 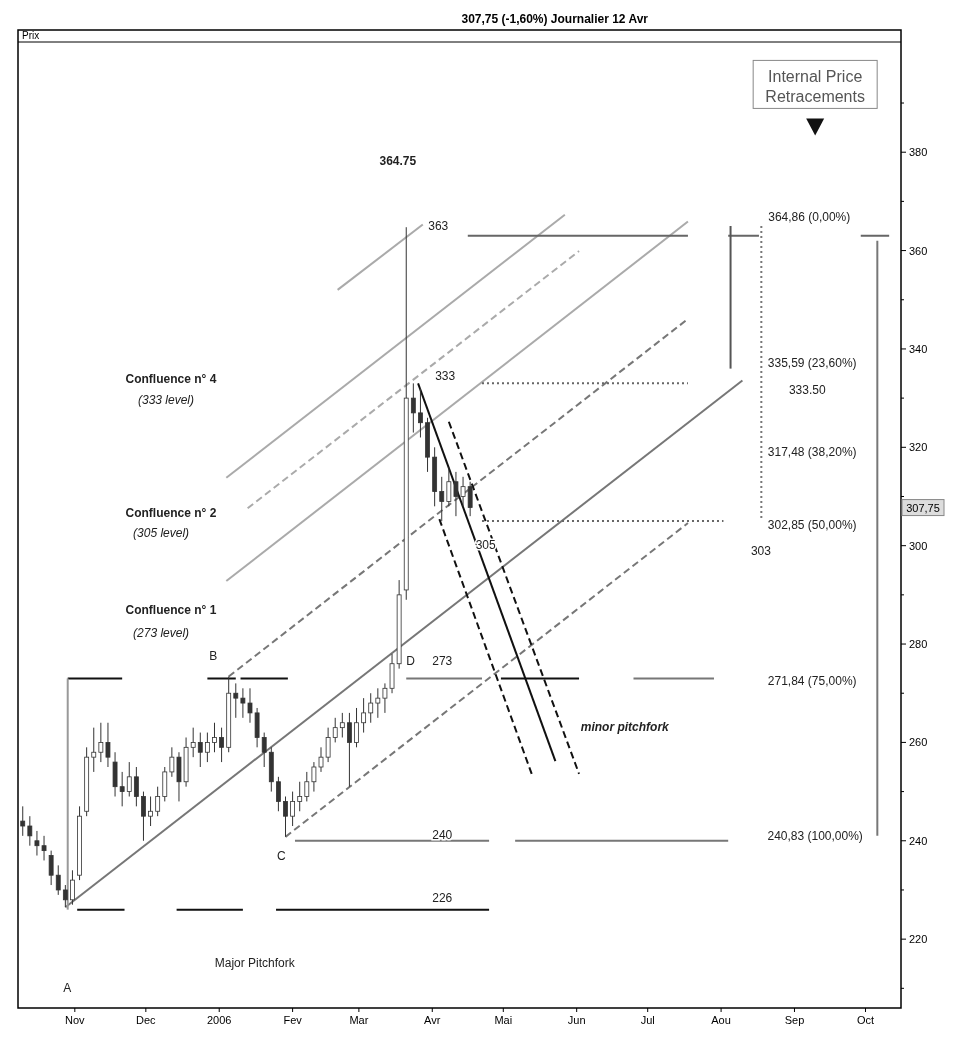 What do you see at coordinates (213, 656) in the screenshot?
I see `annotation: B` at bounding box center [213, 656].